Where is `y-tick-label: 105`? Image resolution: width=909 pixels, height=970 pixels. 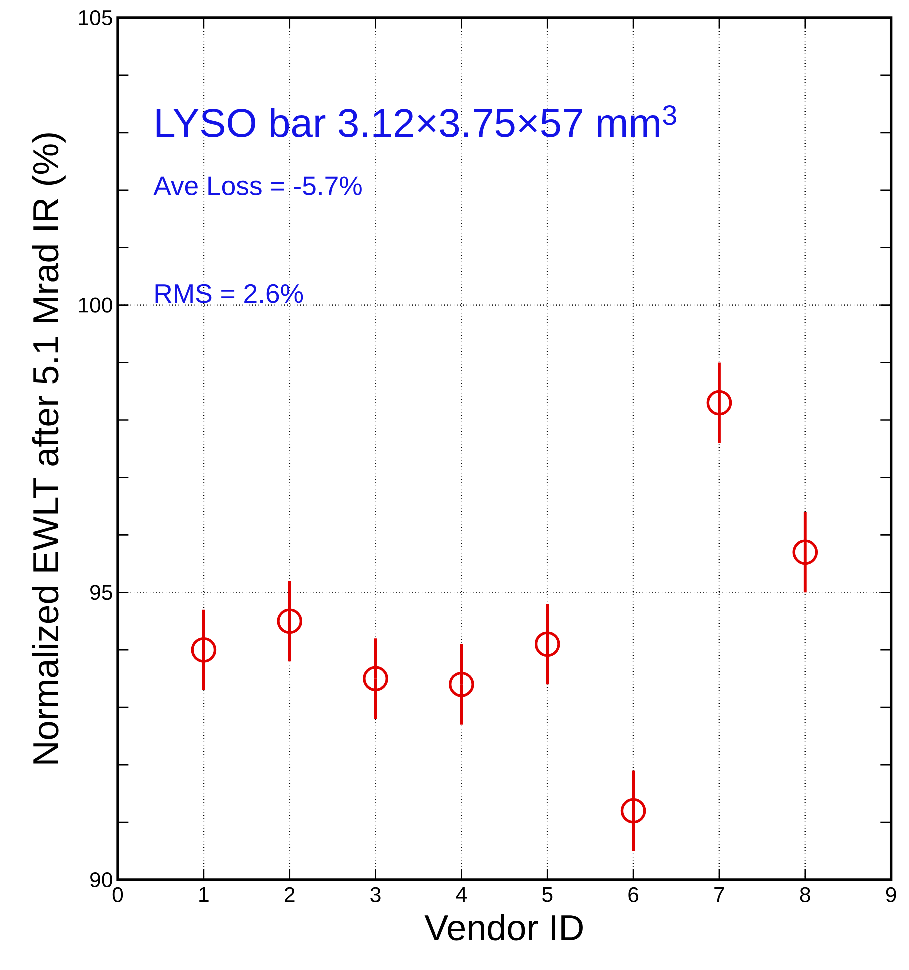
y-tick-label: 105 is located at coordinates (95, 18).